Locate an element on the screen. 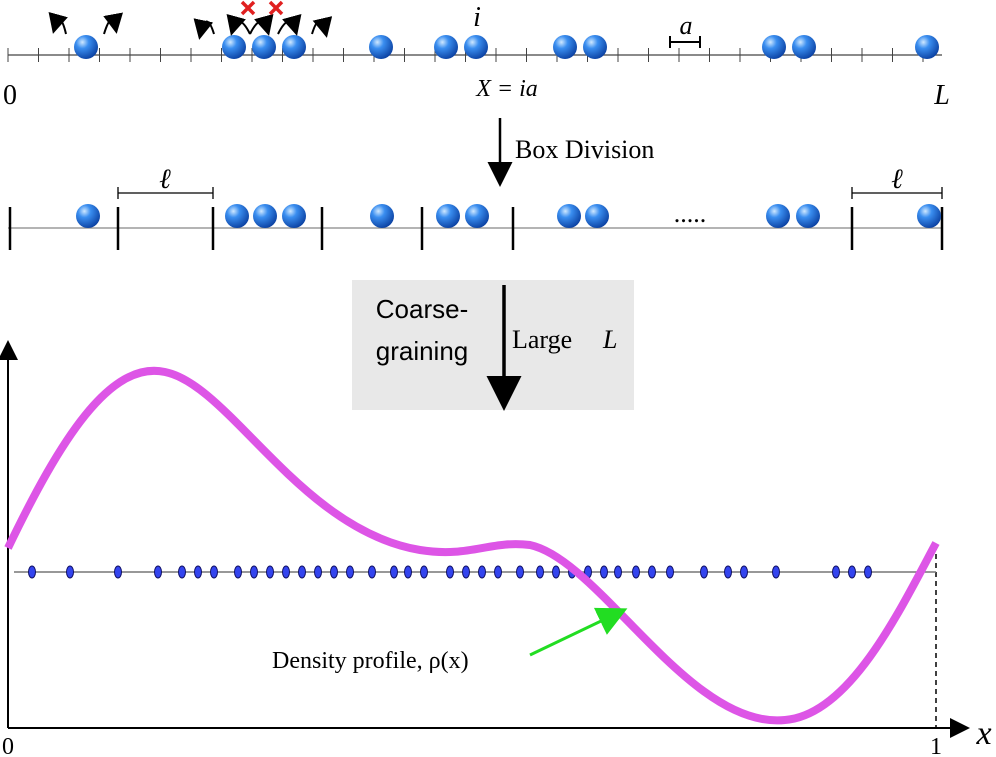 The height and width of the screenshot is (757, 996). box-brackets is located at coordinates (530, 193).